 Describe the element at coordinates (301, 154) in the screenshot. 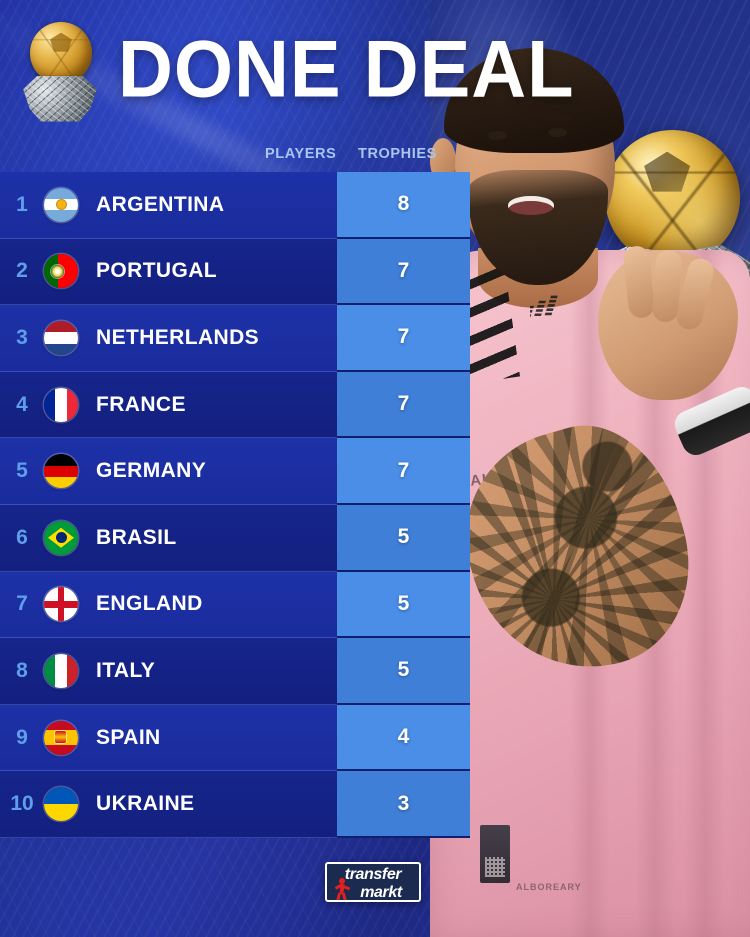

I see `column-header-players: PLAYERS` at that location.